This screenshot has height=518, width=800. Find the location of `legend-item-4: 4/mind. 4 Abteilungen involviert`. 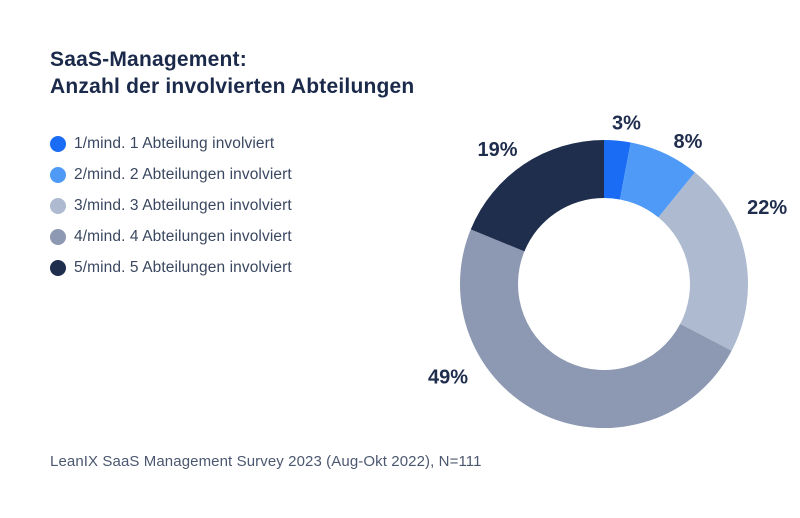

legend-item-4: 4/mind. 4 Abteilungen involviert is located at coordinates (171, 236).